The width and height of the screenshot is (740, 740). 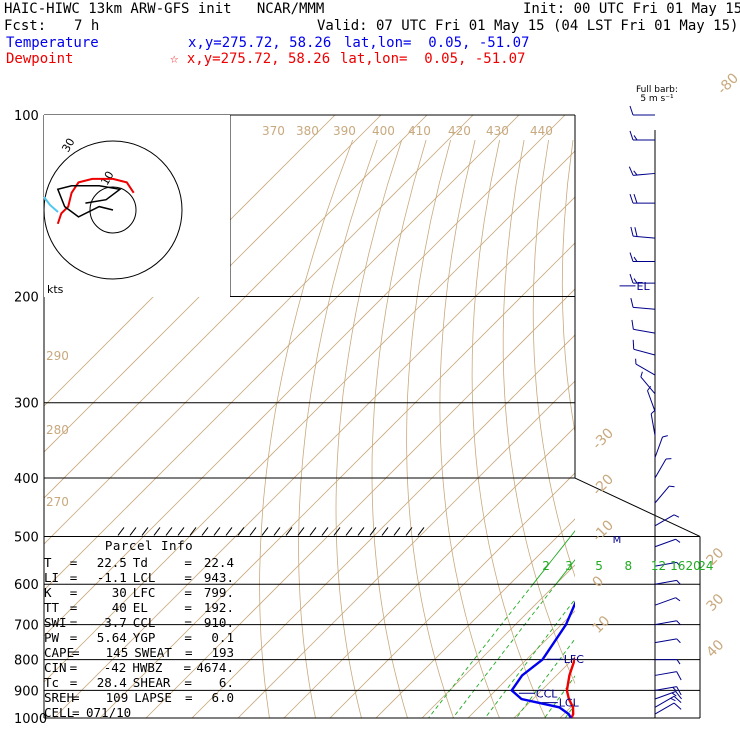 I want to click on temperature-latlon: lat,lon= 0.05, -51.07, so click(x=437, y=43).